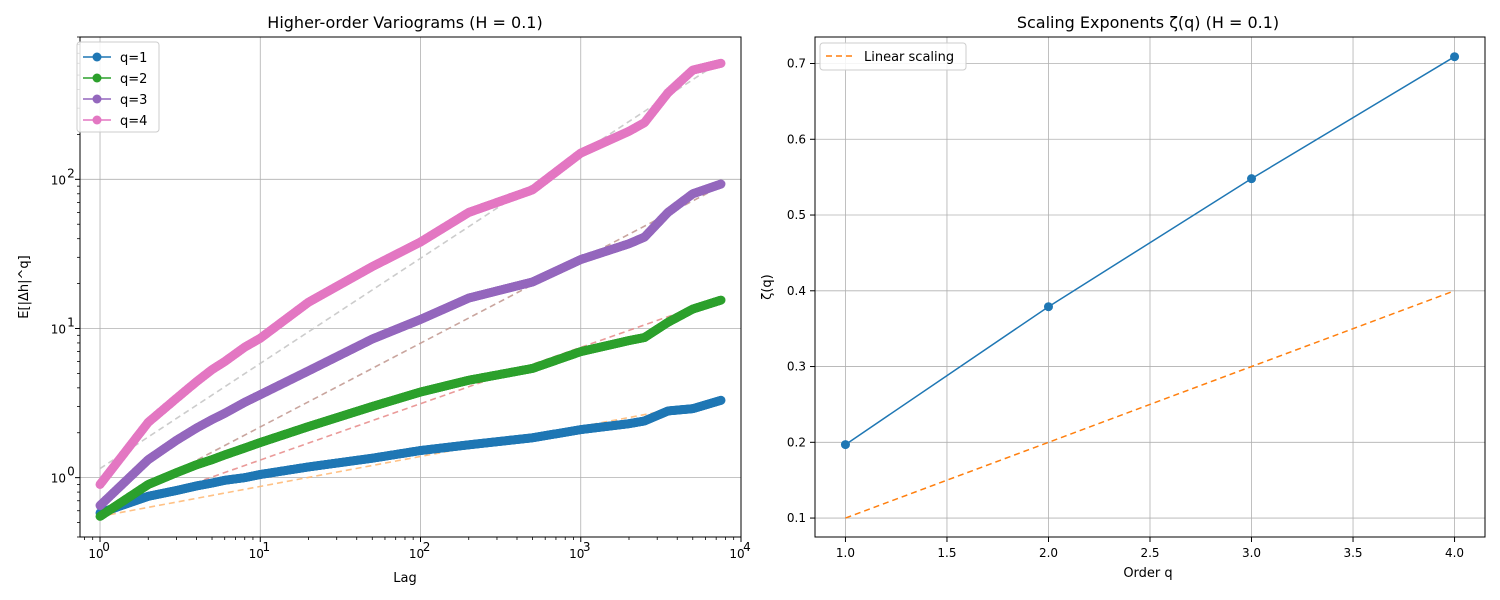 The height and width of the screenshot is (600, 1500). I want to click on variogram-x-ticks: 100 101 102 103 104, so click(417, 549).